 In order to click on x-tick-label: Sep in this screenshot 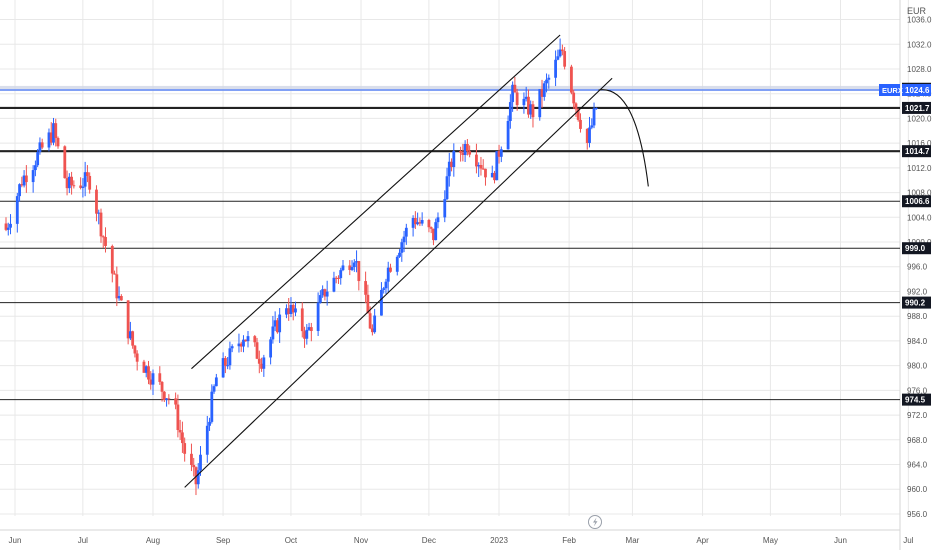, I will do `click(223, 540)`.